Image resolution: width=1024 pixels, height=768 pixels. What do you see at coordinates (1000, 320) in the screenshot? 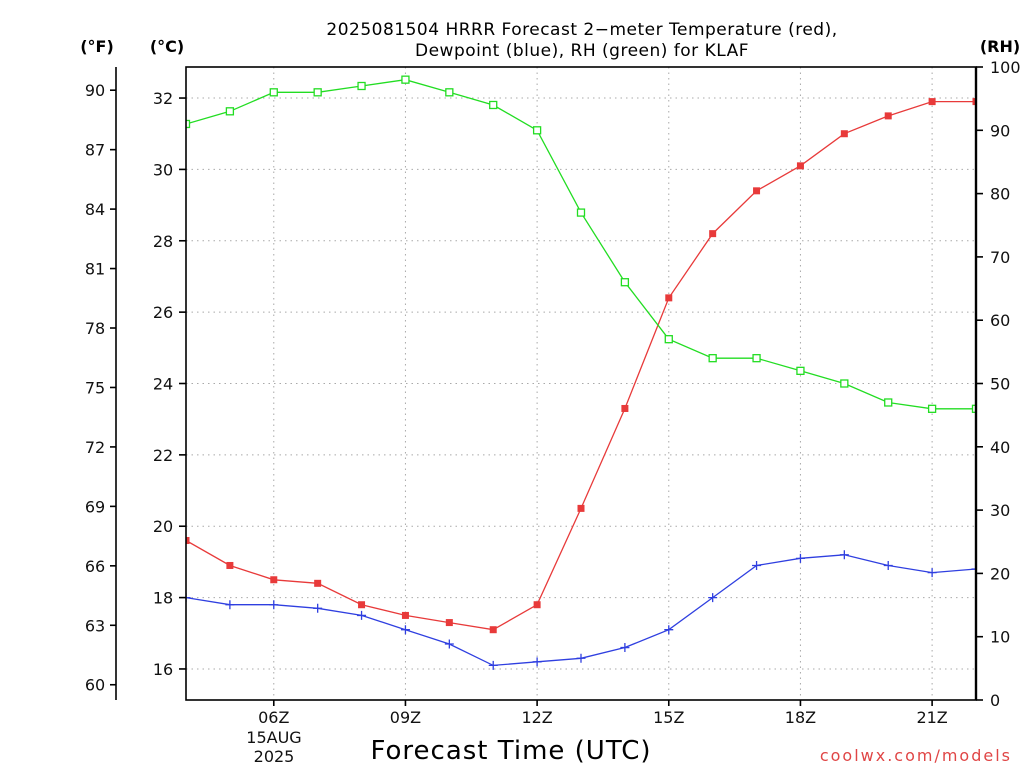
I see `rh-tick-label: 60` at bounding box center [1000, 320].